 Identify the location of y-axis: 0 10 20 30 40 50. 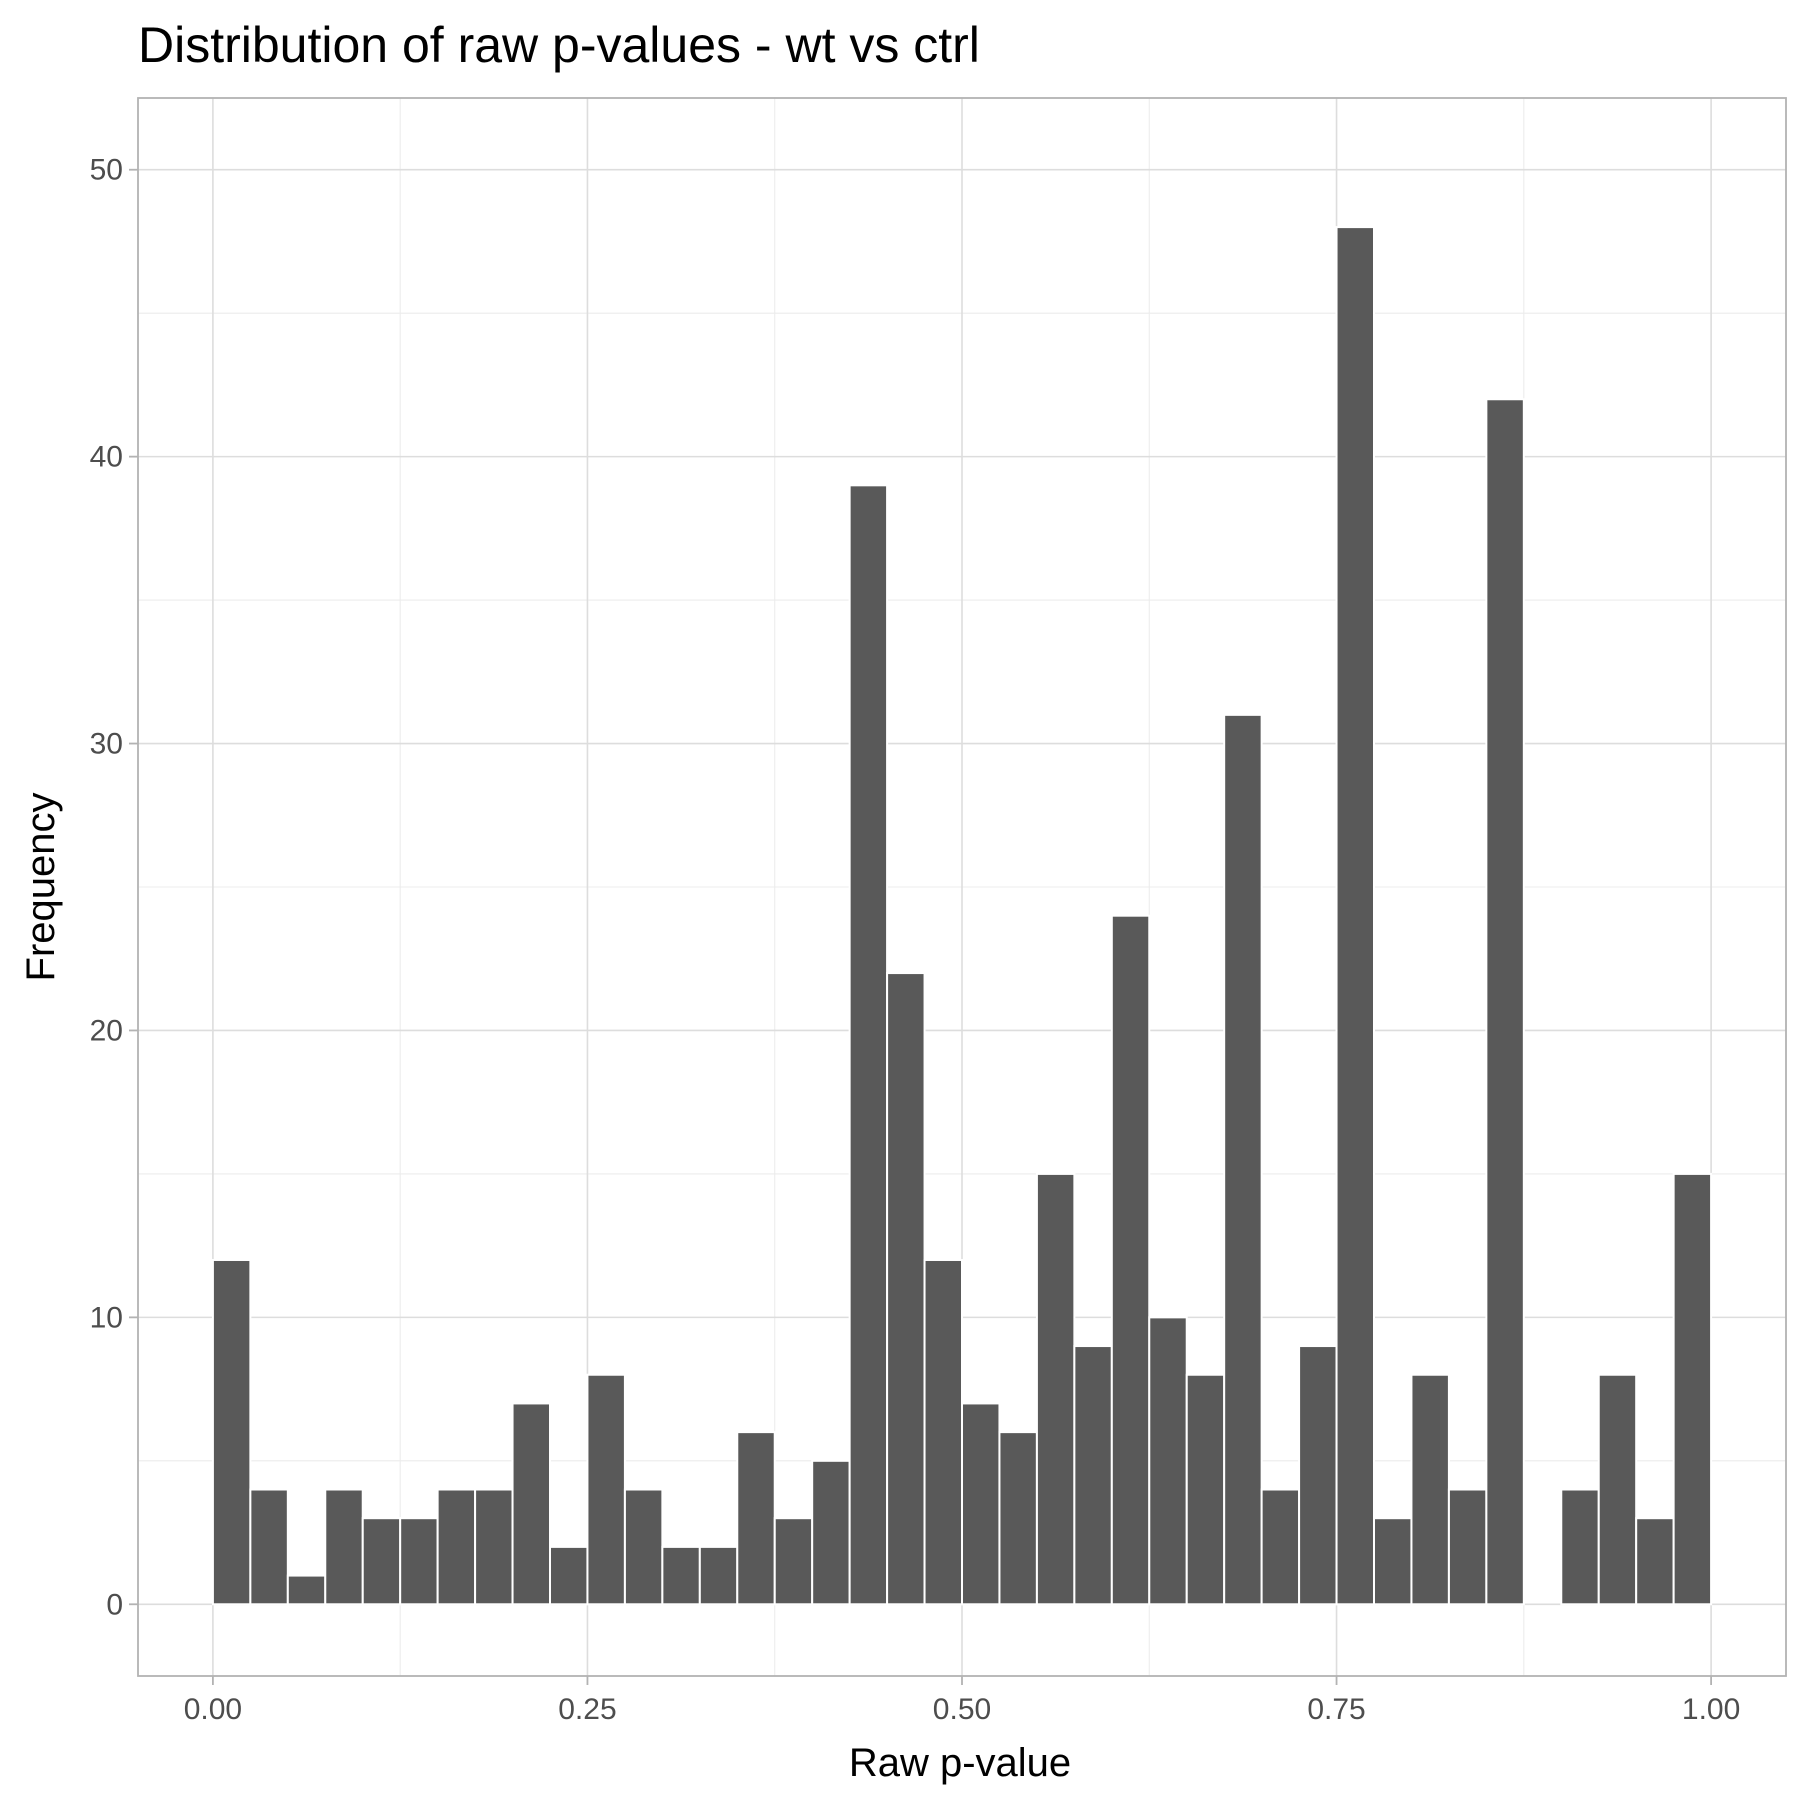
(114, 887).